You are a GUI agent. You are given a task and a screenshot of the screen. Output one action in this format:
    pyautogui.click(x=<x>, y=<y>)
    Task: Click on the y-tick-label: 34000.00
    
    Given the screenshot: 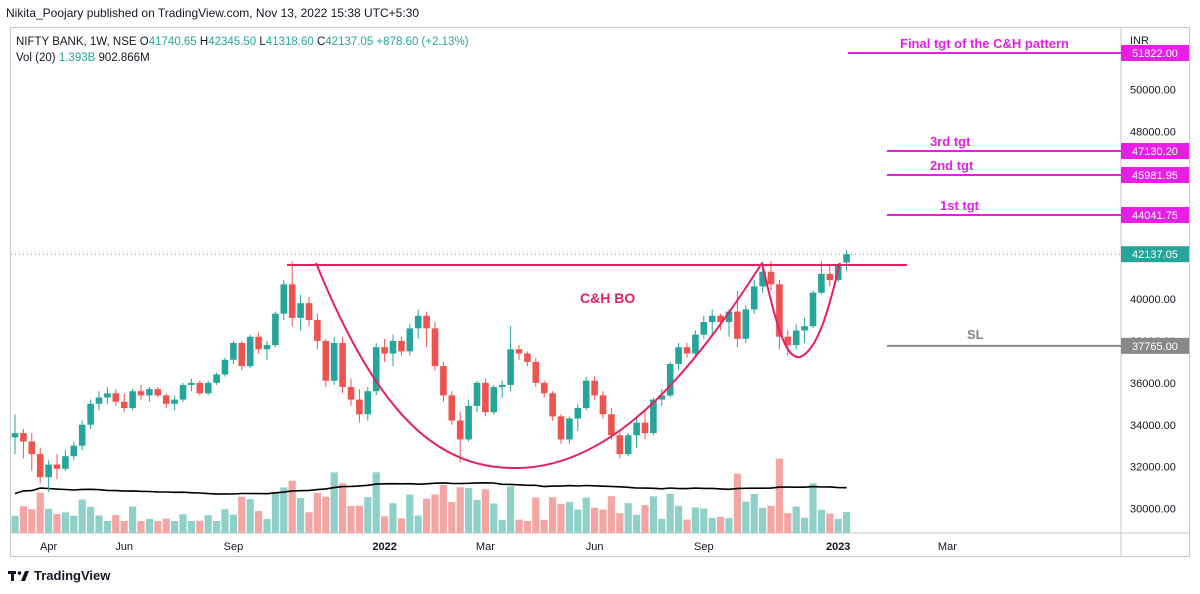 What is the action you would take?
    pyautogui.click(x=1153, y=426)
    